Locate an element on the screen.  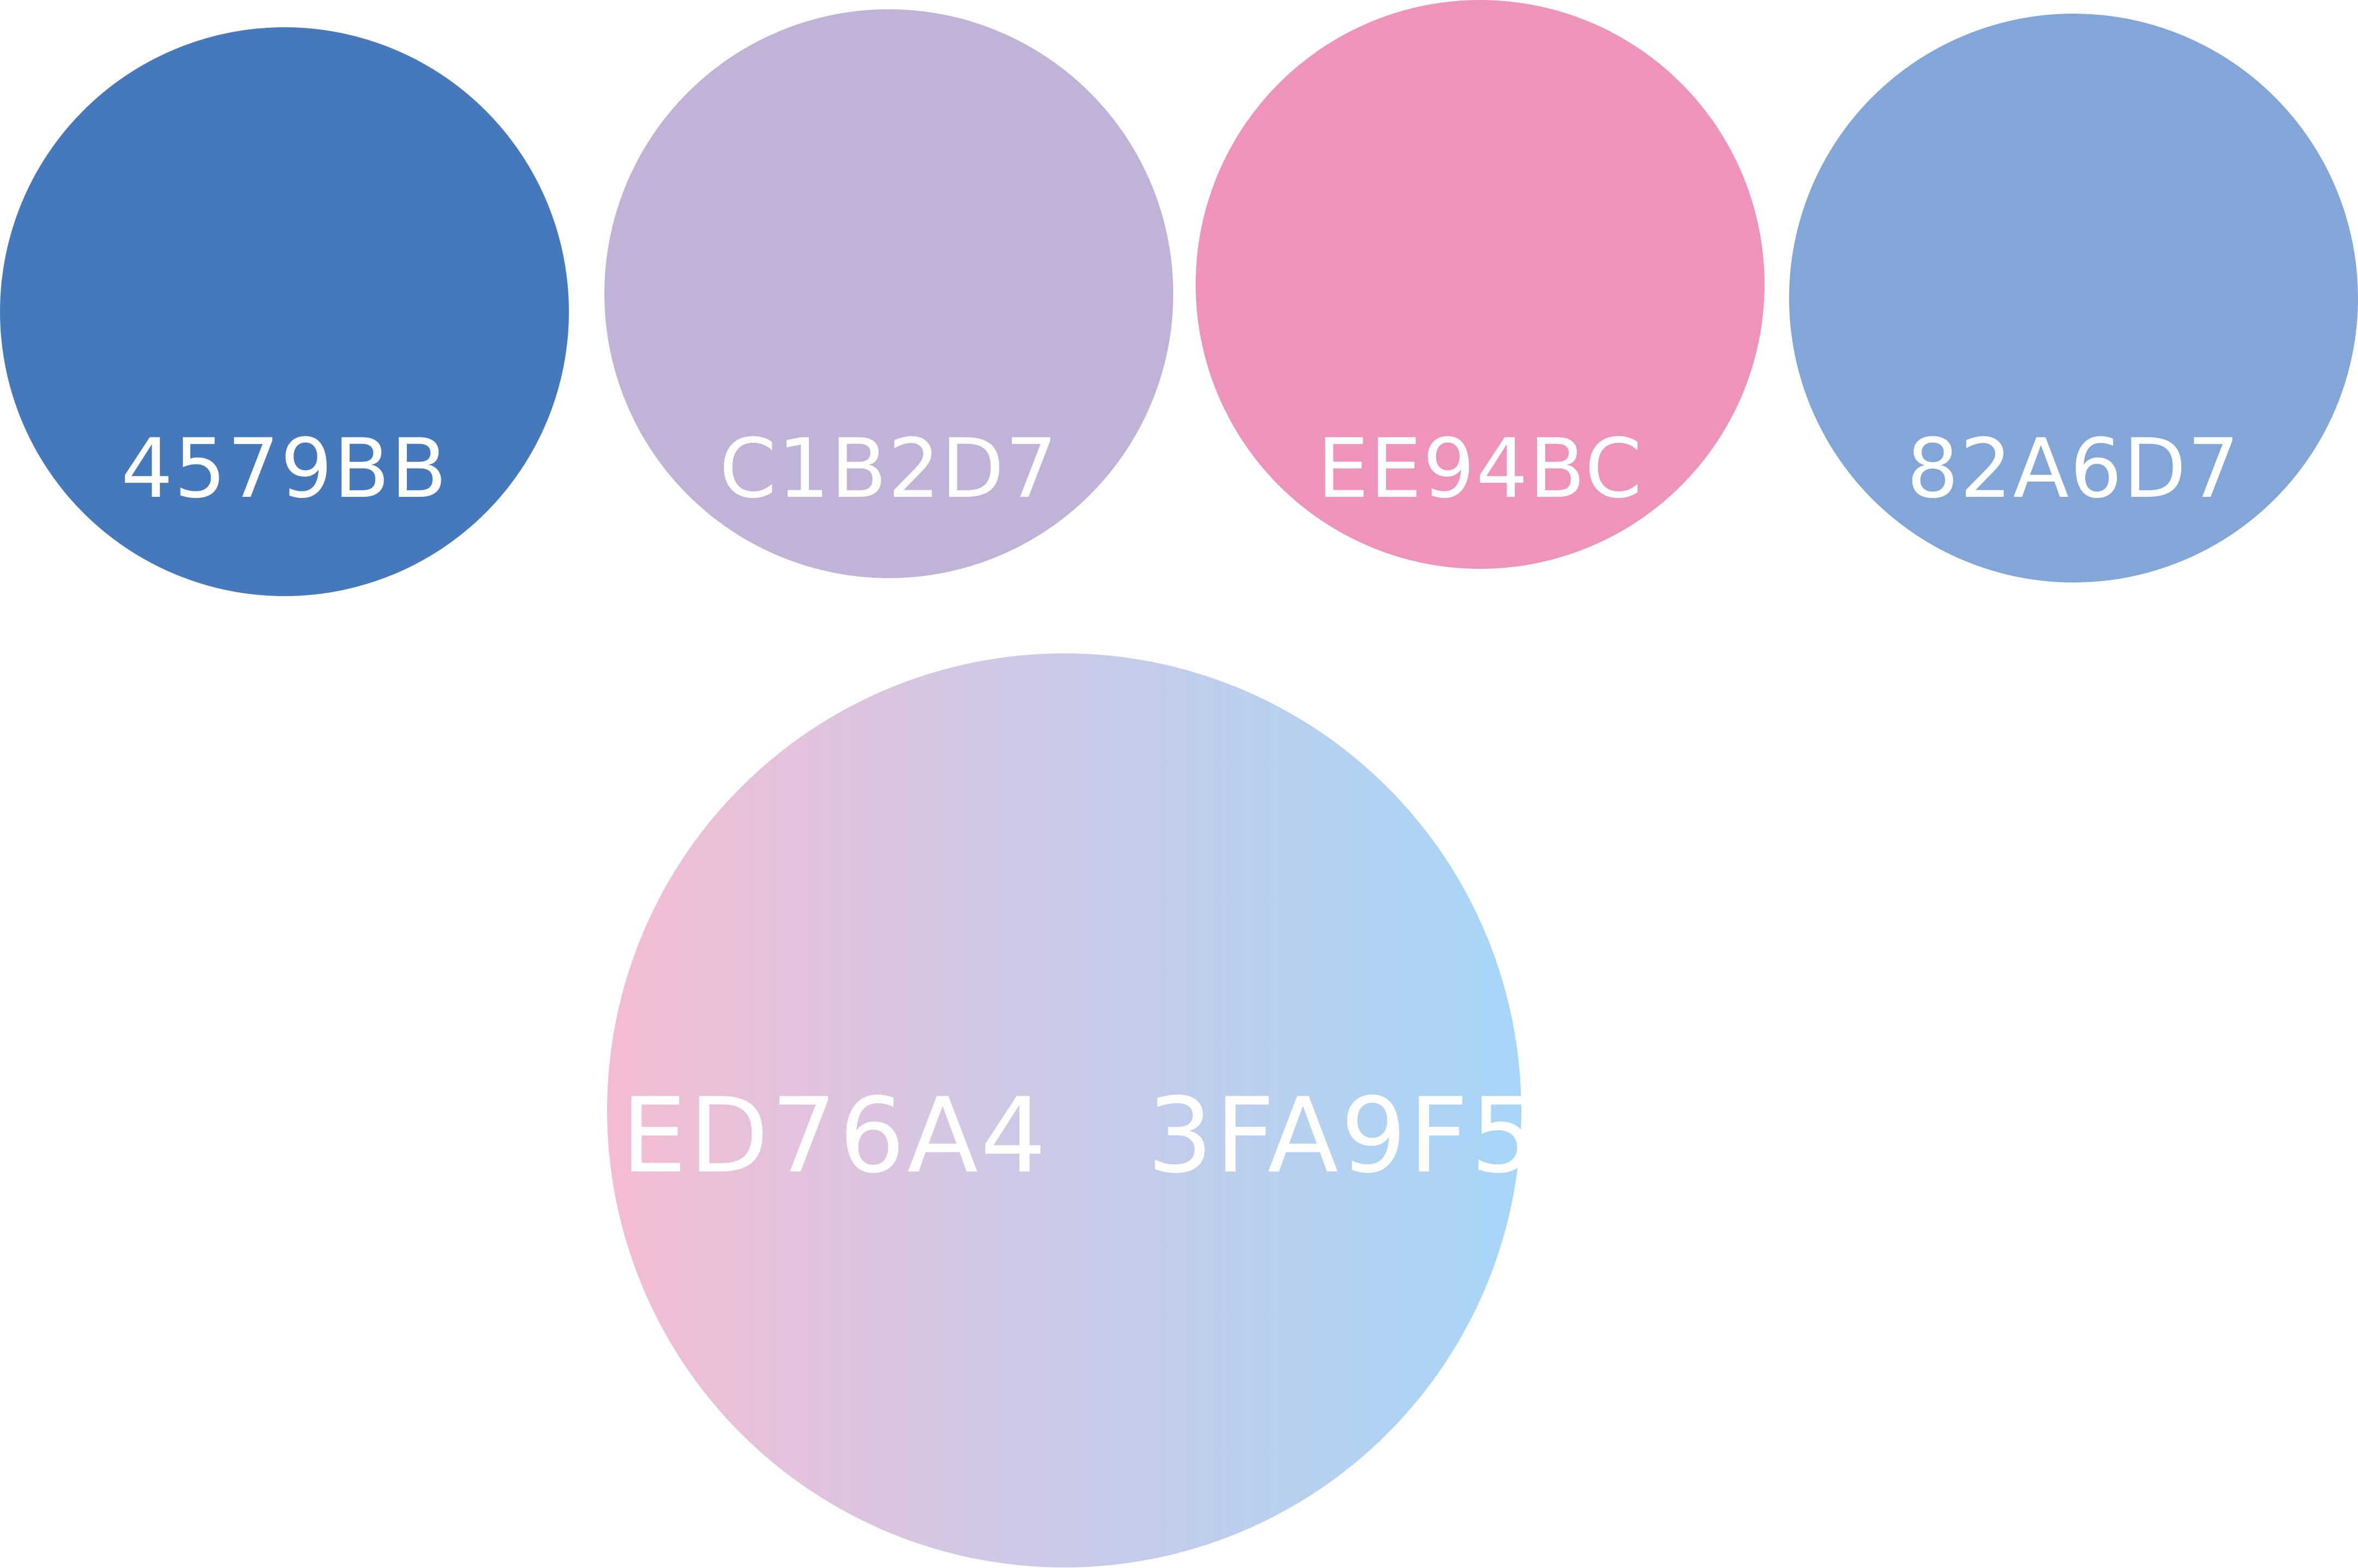
color-swatch-2: C1B2D7 is located at coordinates (888, 294).